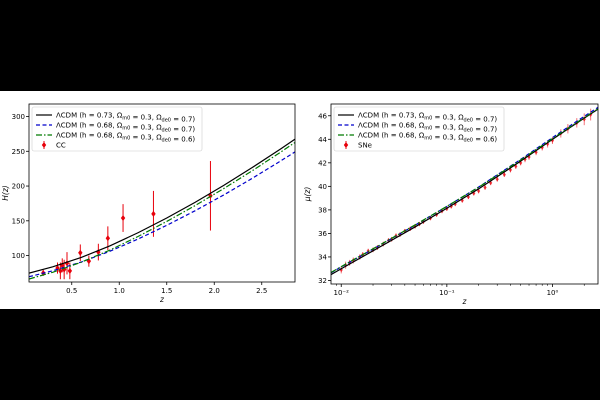 The image size is (600, 400). Describe the element at coordinates (322, 234) in the screenshot. I see `y-tick-label-2: 36` at that location.